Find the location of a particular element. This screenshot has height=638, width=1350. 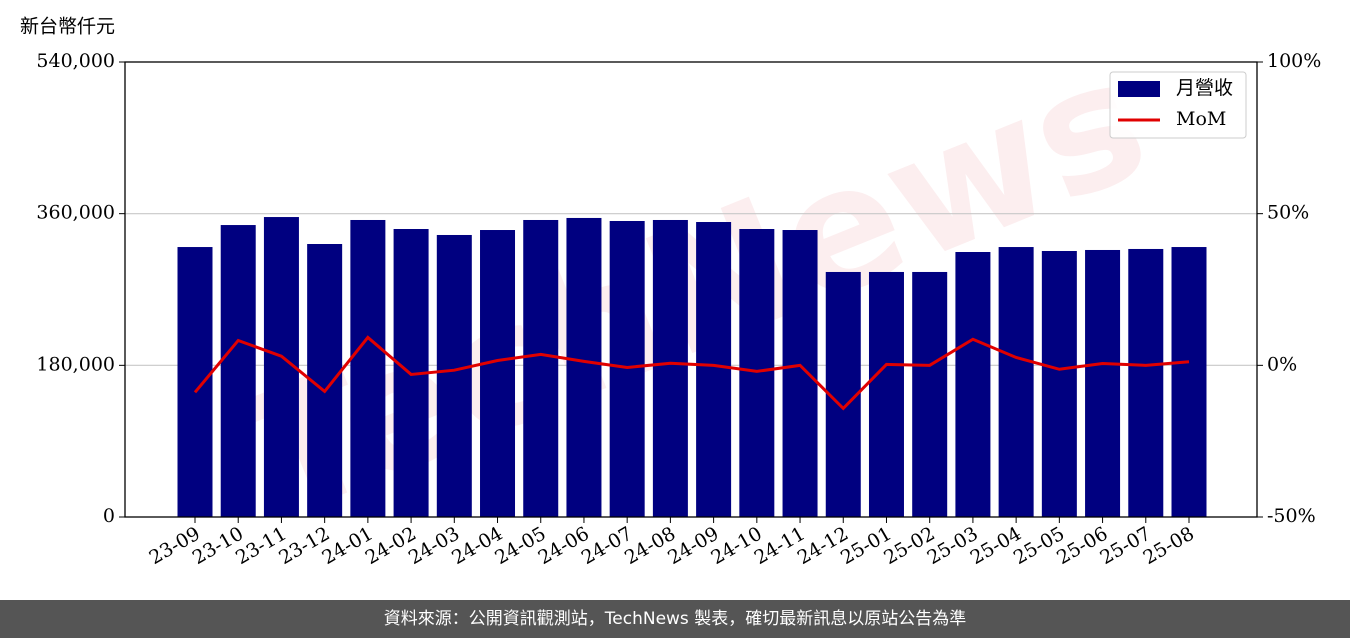

footer: 資料來源：公開資訊觀測站，TechNews 製表，確切最新訊息以原站公告為準 is located at coordinates (675, 619).